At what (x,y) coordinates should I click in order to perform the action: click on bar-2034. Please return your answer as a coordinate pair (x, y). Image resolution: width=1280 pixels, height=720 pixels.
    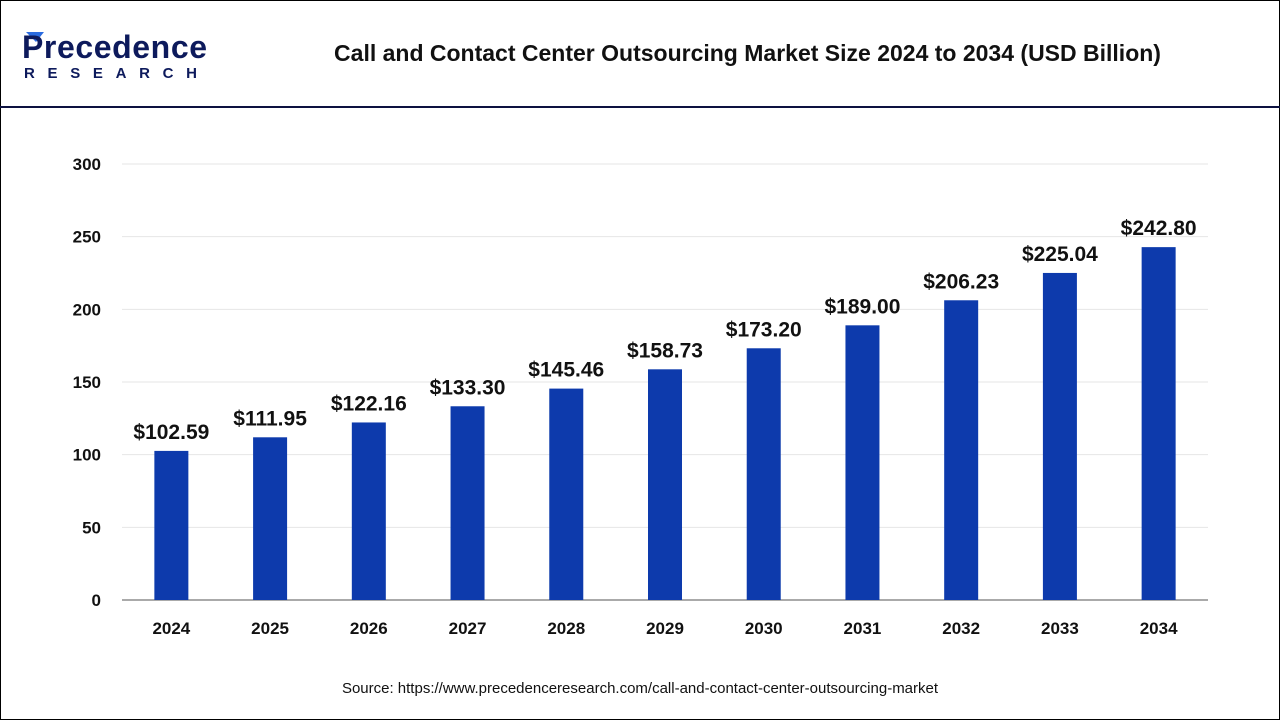
    Looking at the image, I should click on (1158, 423).